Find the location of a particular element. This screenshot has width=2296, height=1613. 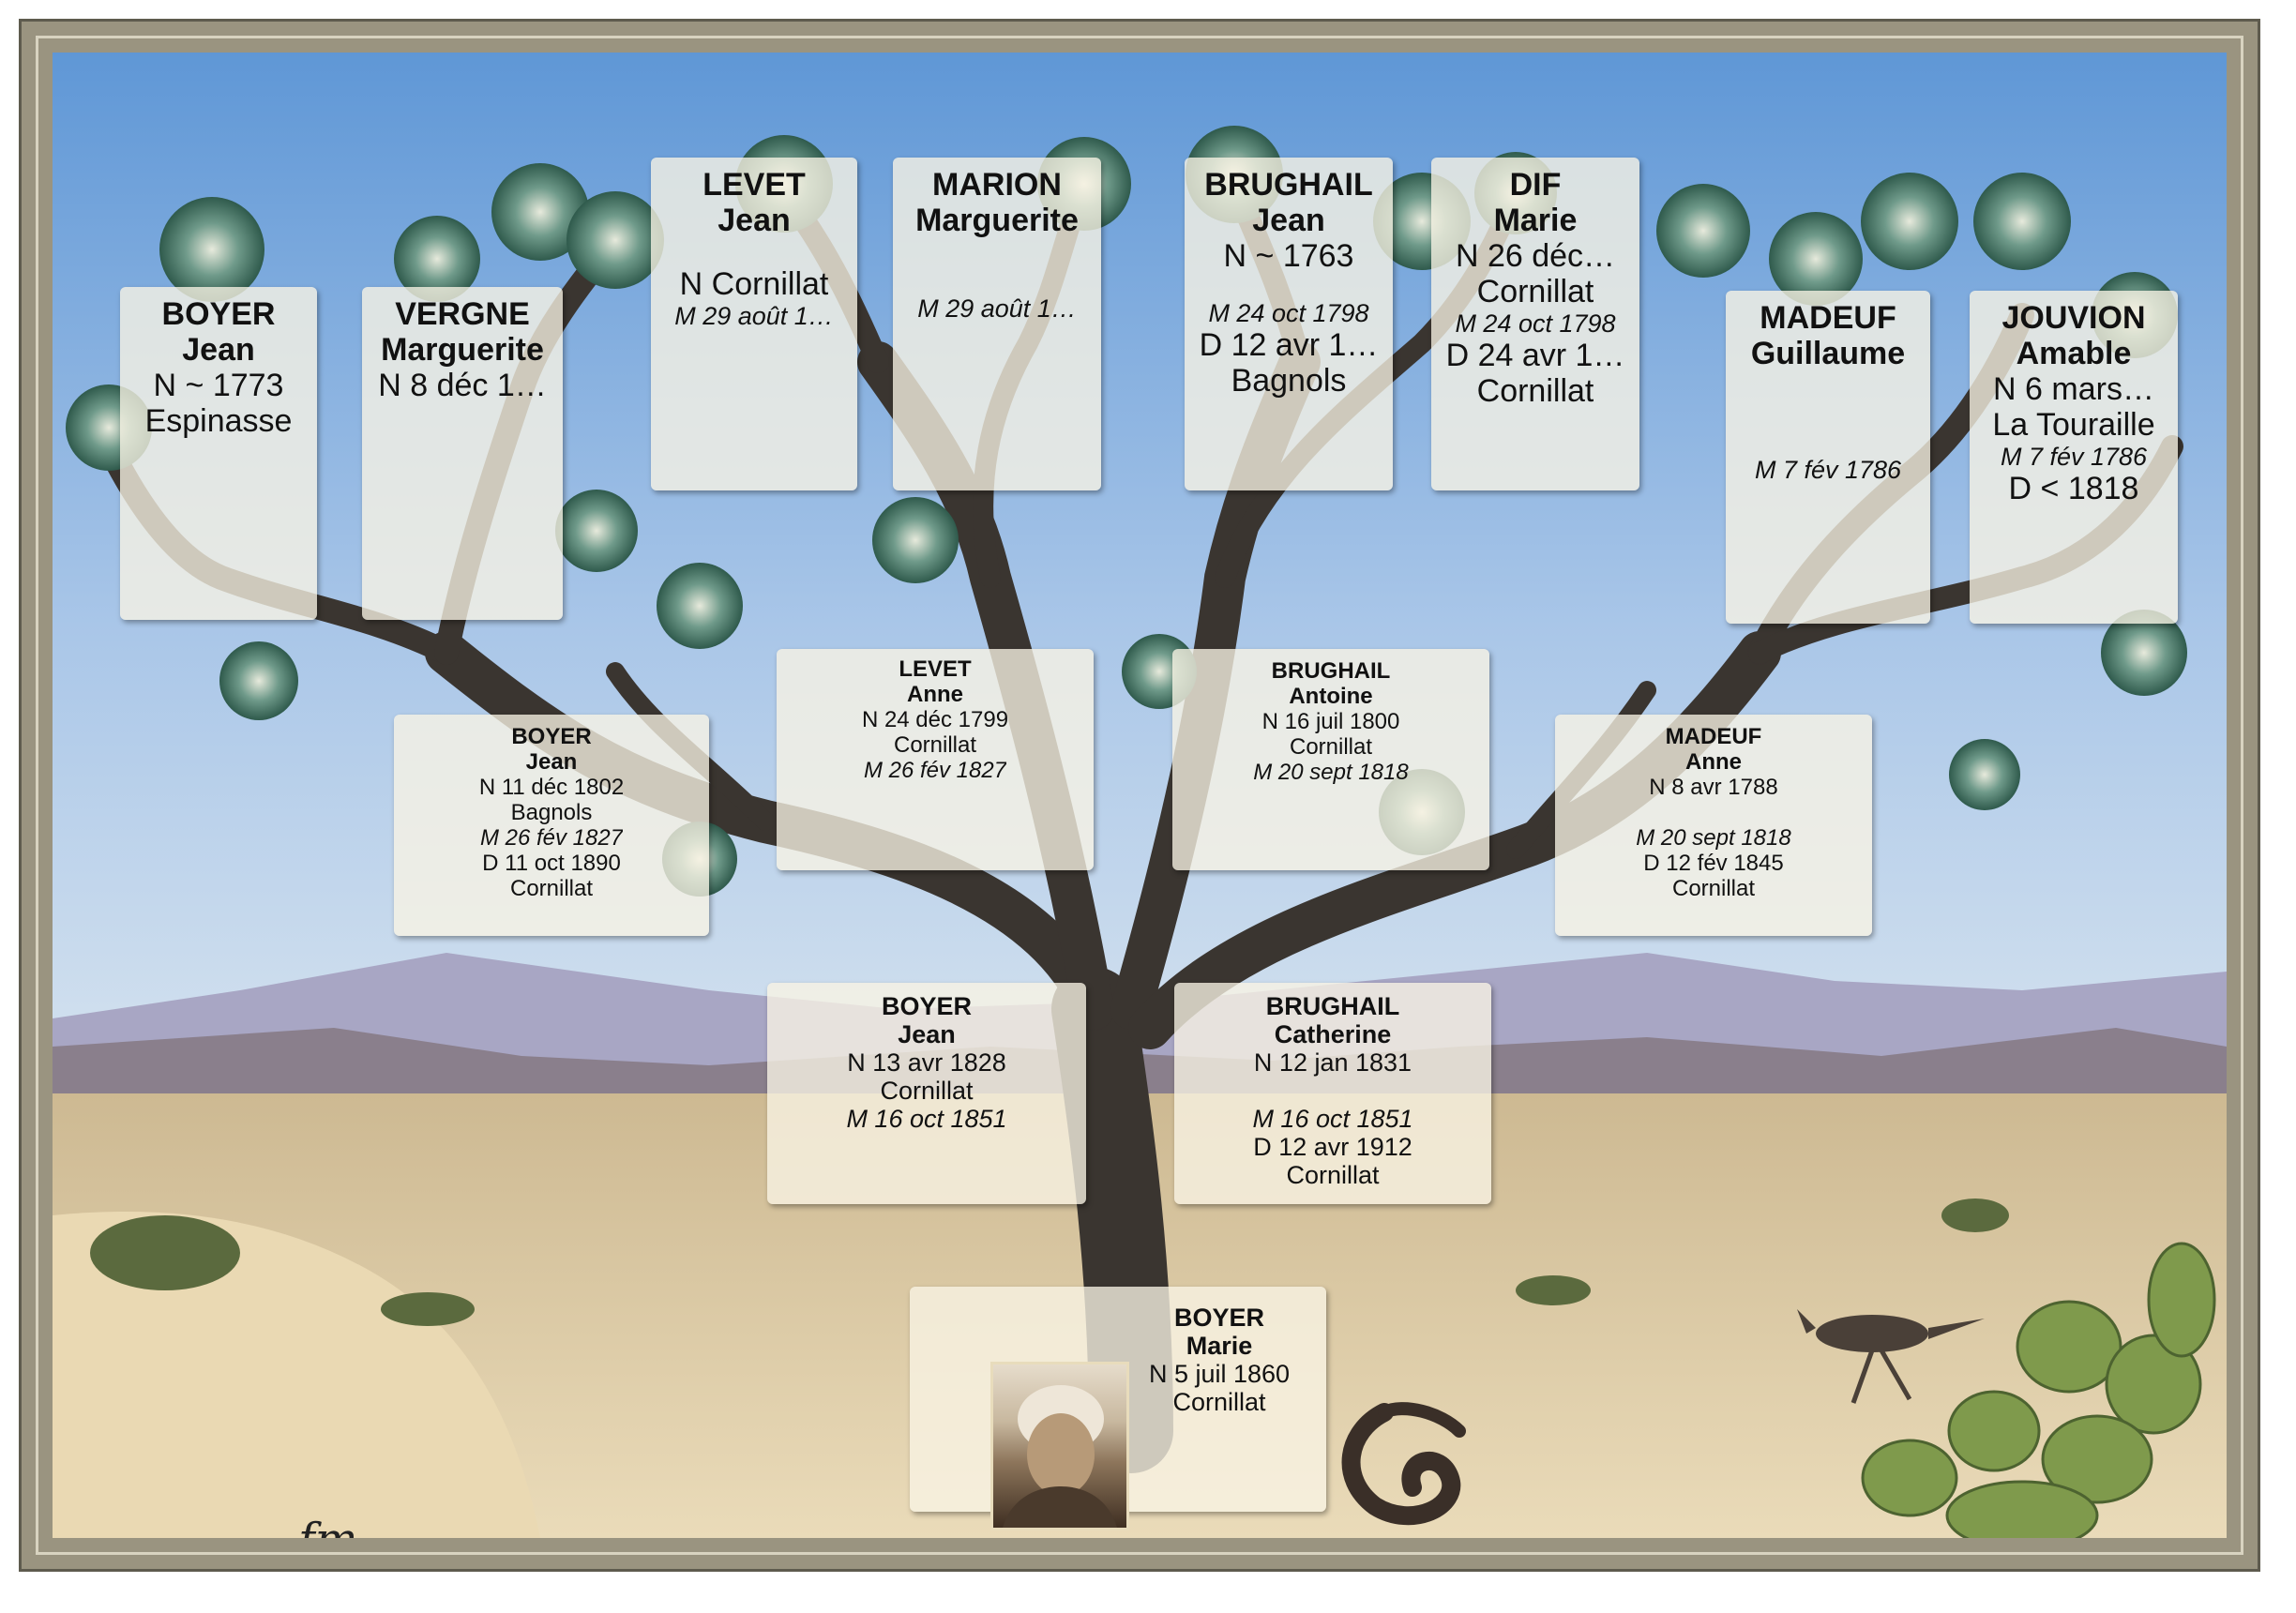

given-name: Guillaume is located at coordinates (1828, 353).